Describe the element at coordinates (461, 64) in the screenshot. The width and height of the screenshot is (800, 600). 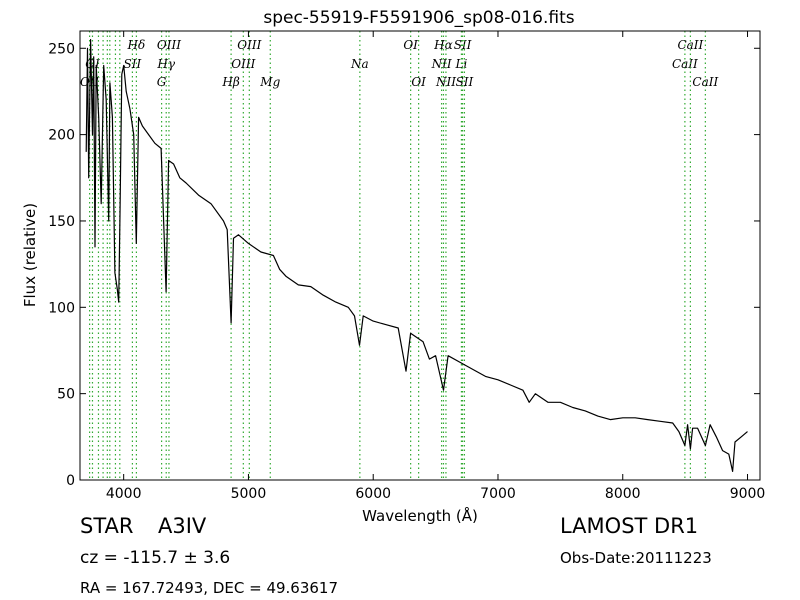
I see `spectral-line-label: Li` at that location.